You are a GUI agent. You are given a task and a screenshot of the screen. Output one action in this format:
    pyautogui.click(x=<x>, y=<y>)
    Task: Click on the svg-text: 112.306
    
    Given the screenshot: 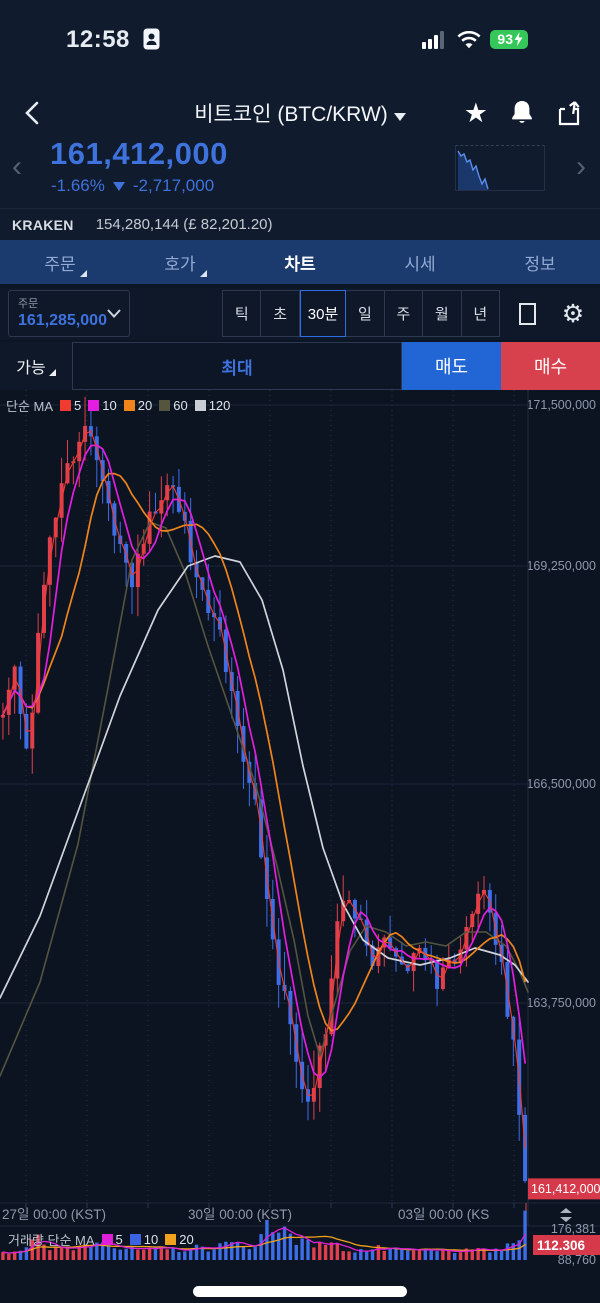 What is the action you would take?
    pyautogui.click(x=561, y=1245)
    